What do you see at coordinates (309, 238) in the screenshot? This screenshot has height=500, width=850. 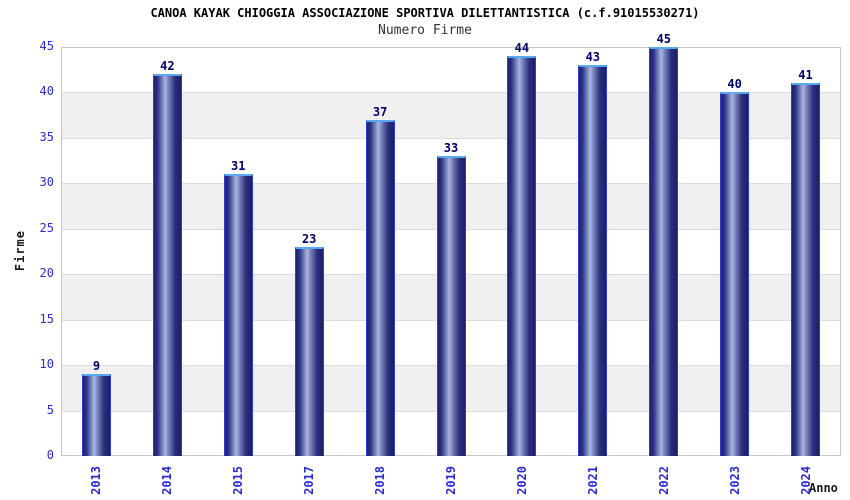 I see `bar-value-label: 23` at bounding box center [309, 238].